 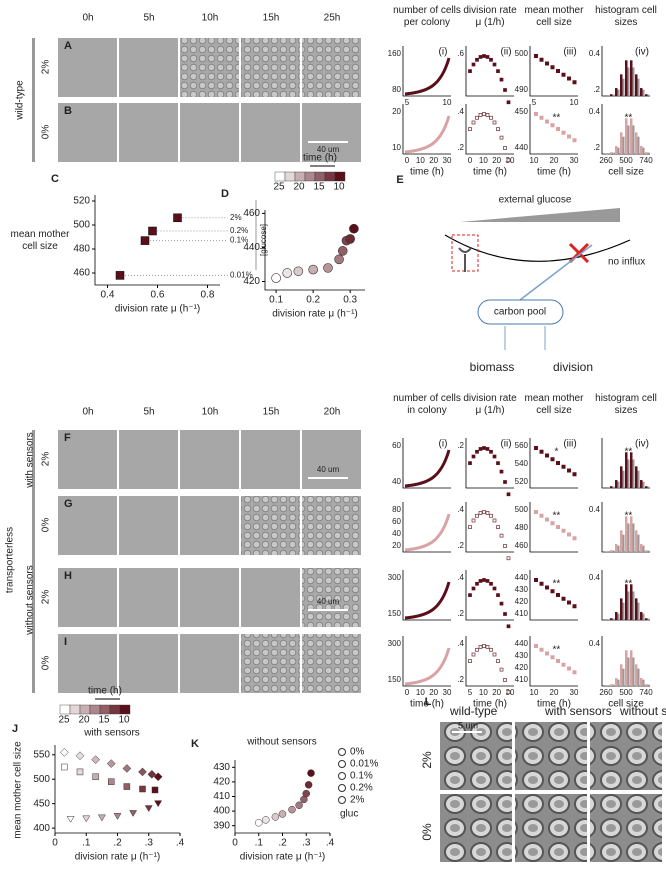 I want to click on panel-title: with sensors, so click(x=111, y=733).